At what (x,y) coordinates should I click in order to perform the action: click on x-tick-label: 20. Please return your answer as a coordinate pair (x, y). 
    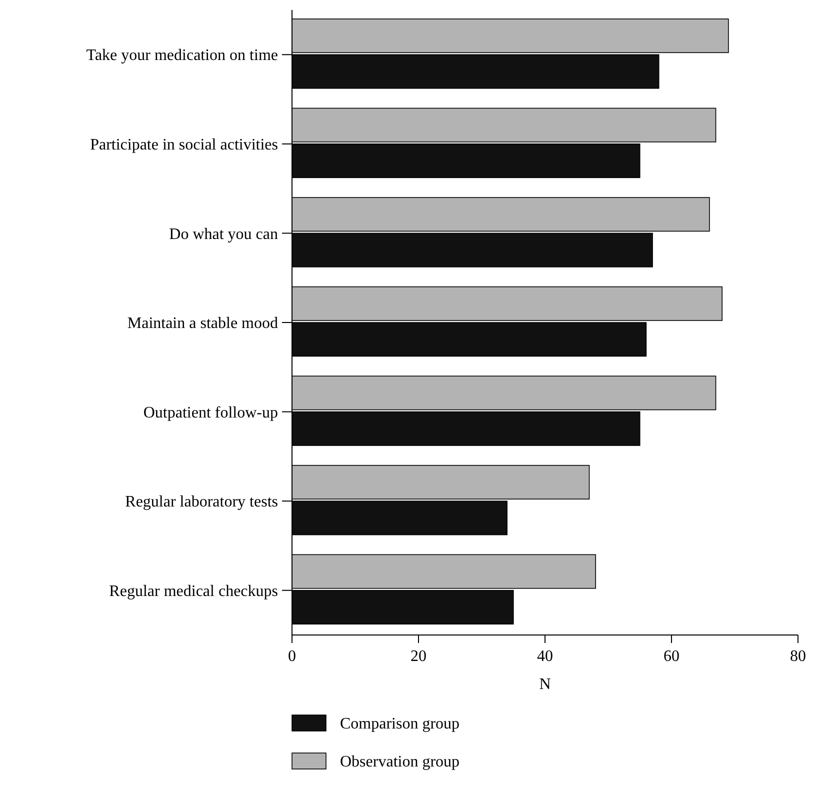
    Looking at the image, I should click on (418, 656).